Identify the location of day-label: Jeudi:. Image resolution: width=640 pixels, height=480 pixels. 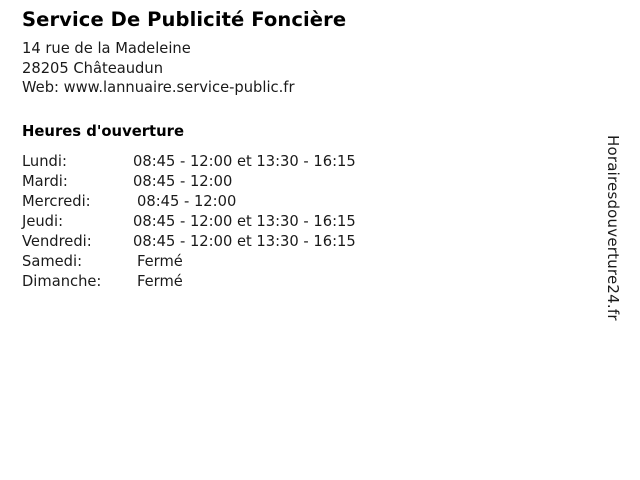
(43, 221).